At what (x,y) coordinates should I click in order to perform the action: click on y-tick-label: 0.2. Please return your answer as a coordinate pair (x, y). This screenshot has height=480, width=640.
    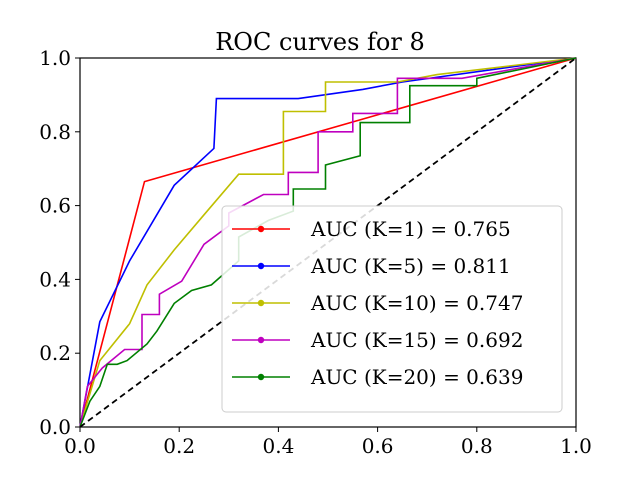
    Looking at the image, I should click on (55, 353).